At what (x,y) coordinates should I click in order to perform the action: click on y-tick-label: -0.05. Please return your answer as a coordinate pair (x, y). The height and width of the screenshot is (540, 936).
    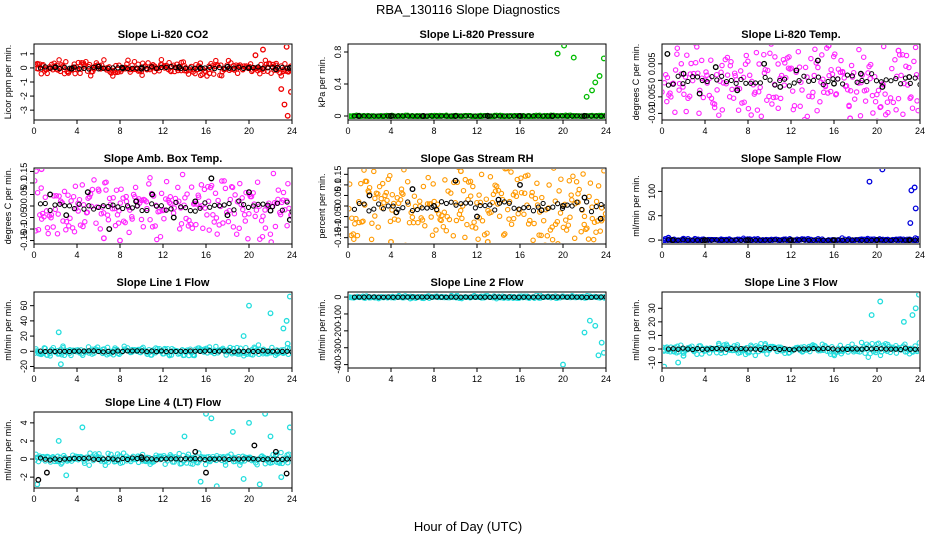
    Looking at the image, I should click on (24, 217).